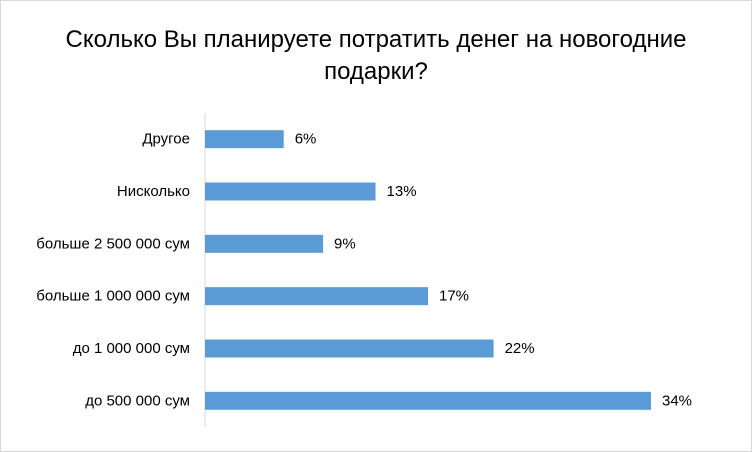 This screenshot has width=752, height=452. Describe the element at coordinates (677, 400) in the screenshot. I see `data-label: 34%` at that location.